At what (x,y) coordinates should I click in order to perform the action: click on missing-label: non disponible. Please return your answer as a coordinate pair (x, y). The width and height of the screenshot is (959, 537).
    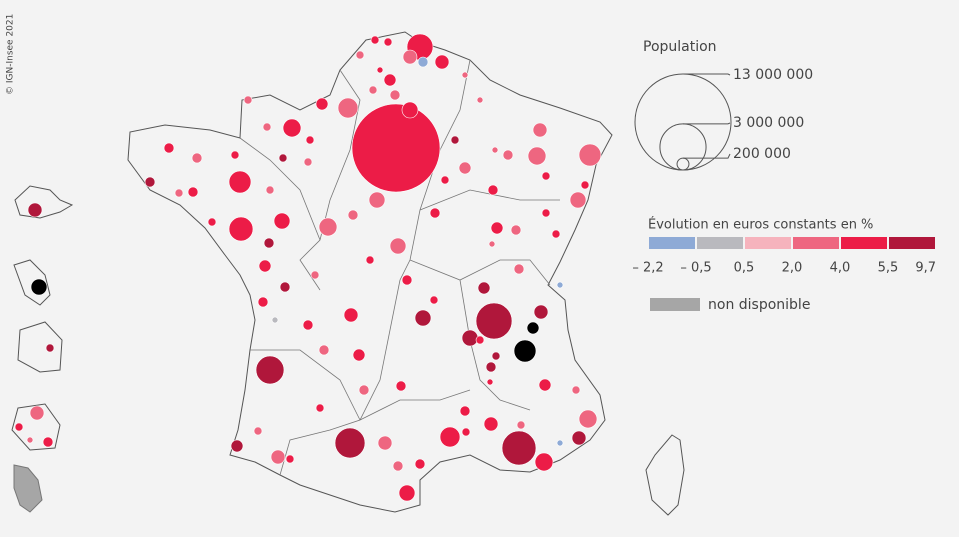
    Looking at the image, I should click on (759, 305).